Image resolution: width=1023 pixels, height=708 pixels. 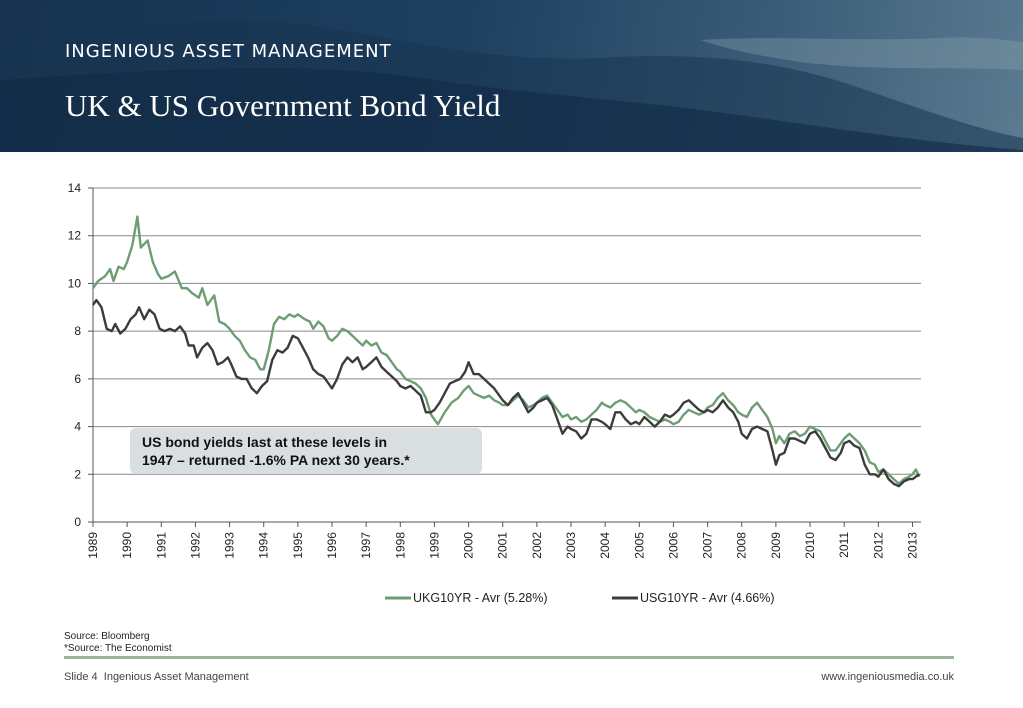 What do you see at coordinates (571, 545) in the screenshot?
I see `x-tick-label: 2003` at bounding box center [571, 545].